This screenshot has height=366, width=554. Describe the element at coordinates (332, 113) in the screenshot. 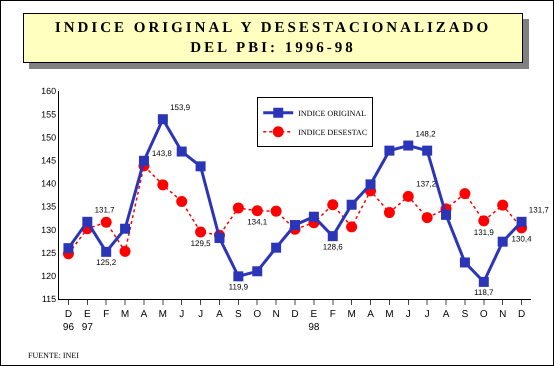

I see `legend-label: INDICE ORIGINAL` at that location.